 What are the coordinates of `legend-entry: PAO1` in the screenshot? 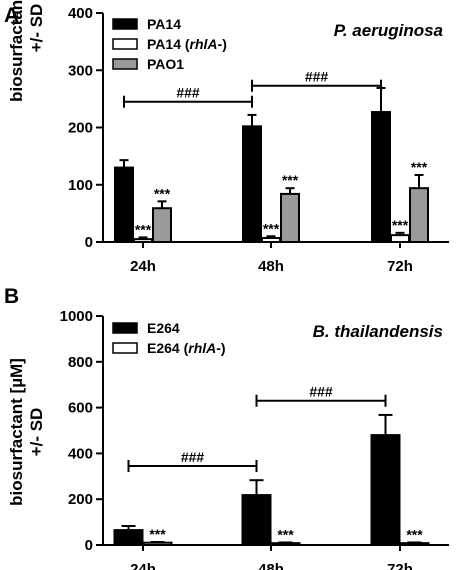 It's located at (165, 64).